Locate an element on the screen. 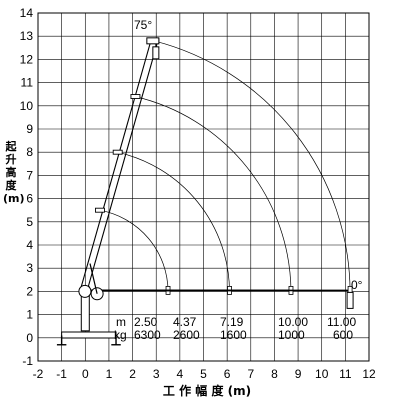 This screenshot has width=403, height=415. boom-outline-right is located at coordinates (122, 166).